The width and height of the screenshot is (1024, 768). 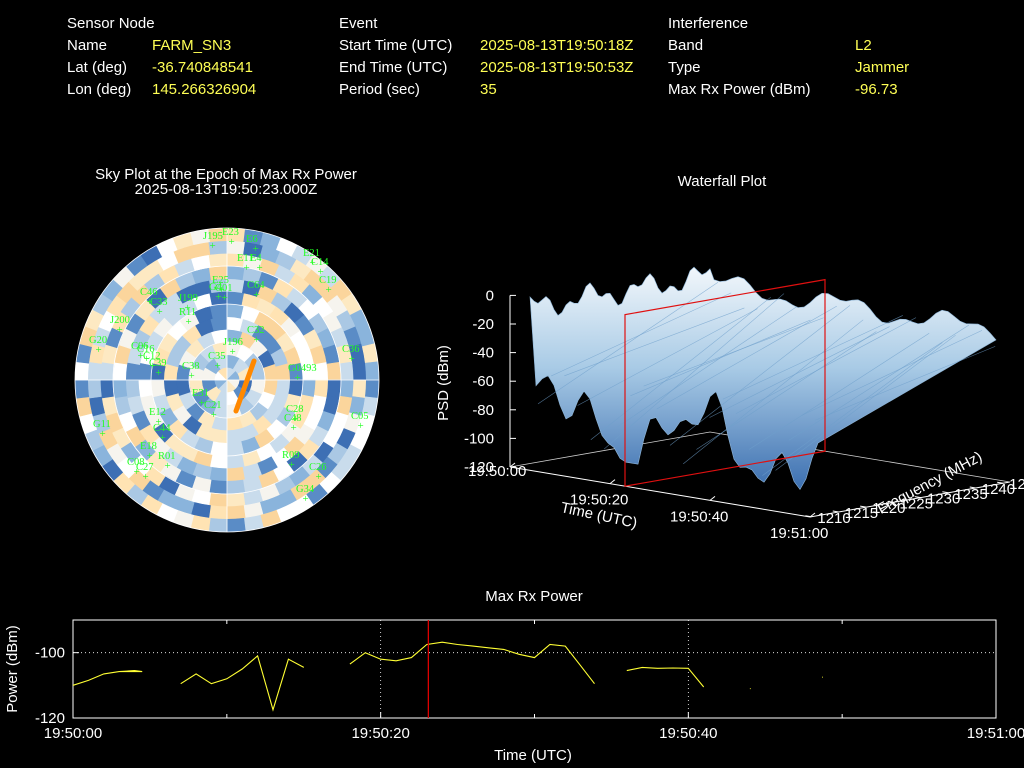 I want to click on skyplot-title: Sky Plot at the Epoch of Max Rx Power, so click(x=226, y=174).